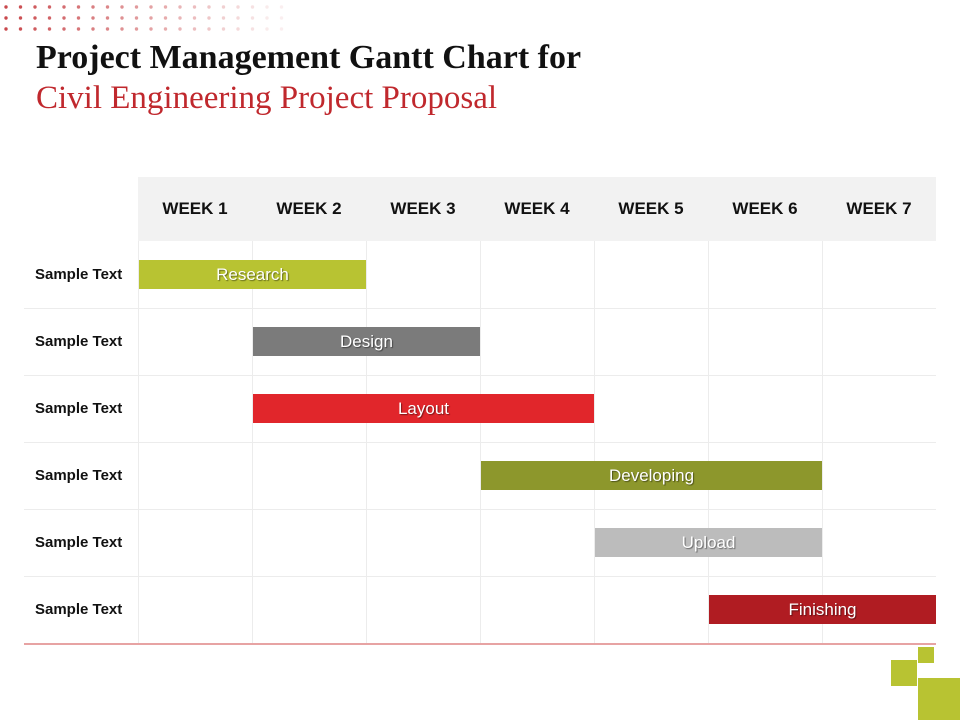  I want to click on task-bar-layout: Layout, so click(423, 408).